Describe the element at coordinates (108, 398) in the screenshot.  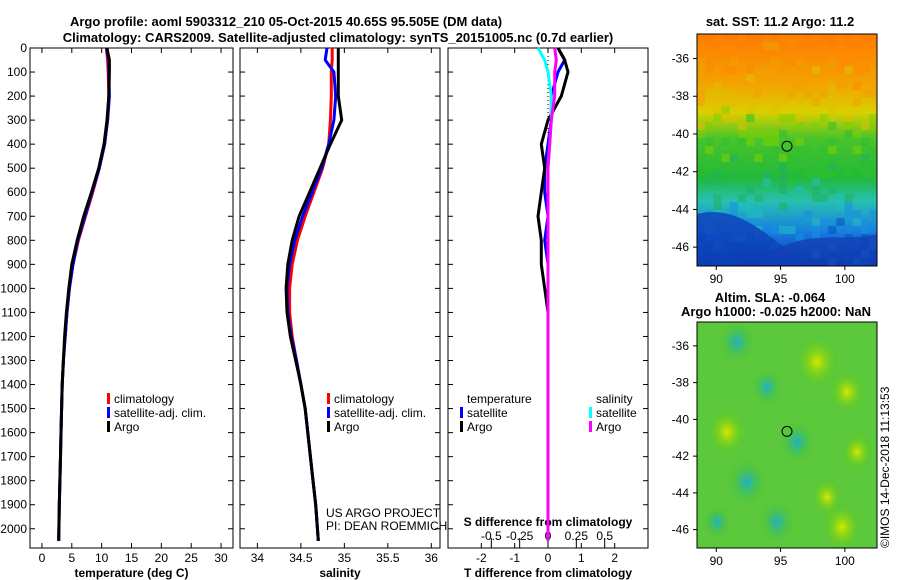
I see `legend-climatology-swatch` at that location.